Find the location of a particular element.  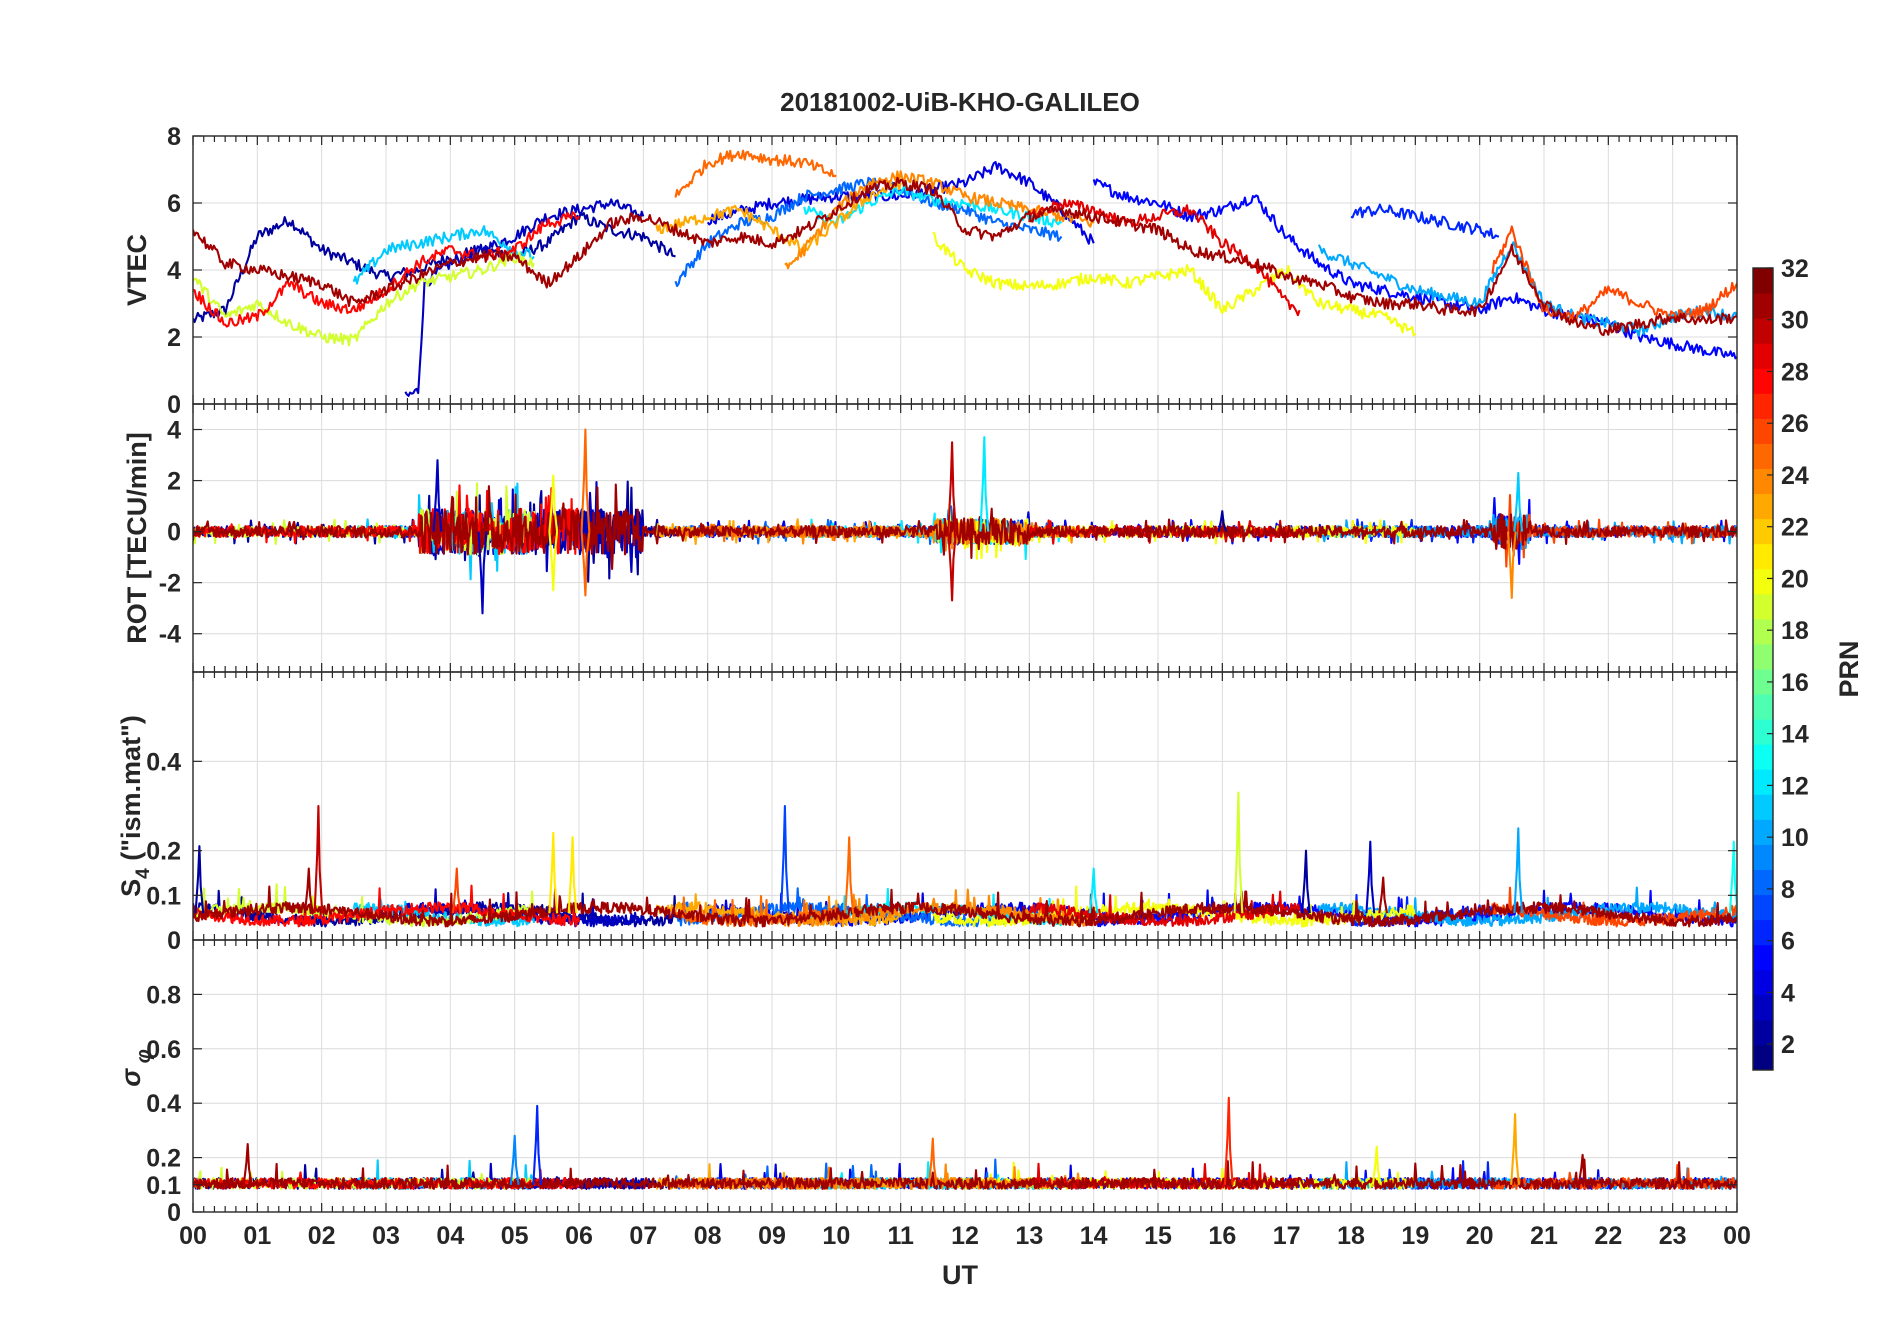

colorbar-tick-label: 28 is located at coordinates (1795, 372).